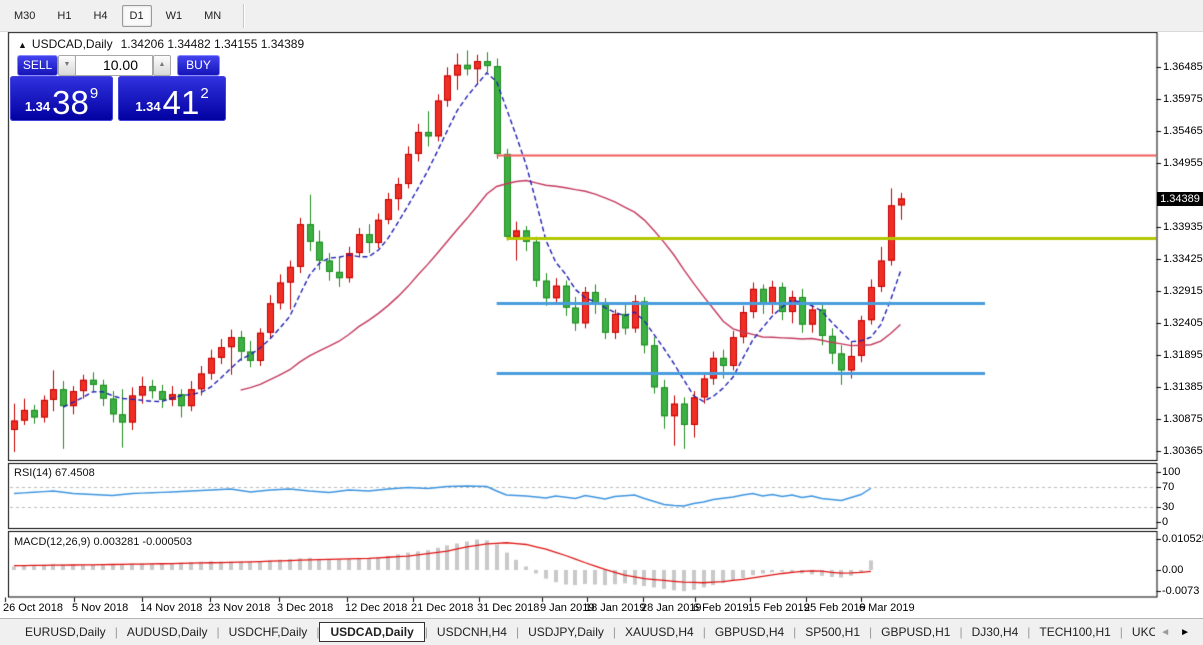 This screenshot has height=645, width=1203. Describe the element at coordinates (244, 15) in the screenshot. I see `toolbar-separator` at that location.